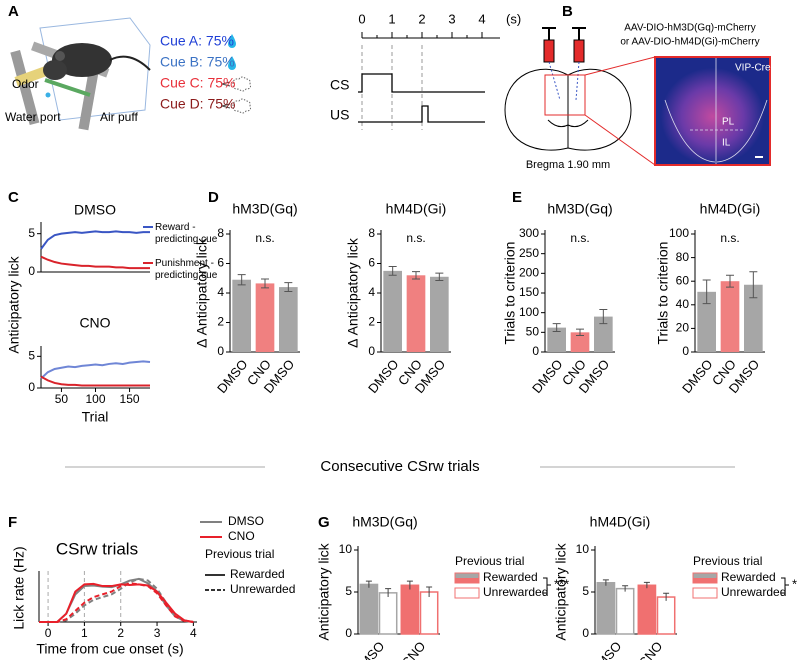 The image size is (797, 660). Describe the element at coordinates (690, 28) in the screenshot. I see `virus-label: AAV-DIO-hM3D(Gq)-mCherry` at that location.